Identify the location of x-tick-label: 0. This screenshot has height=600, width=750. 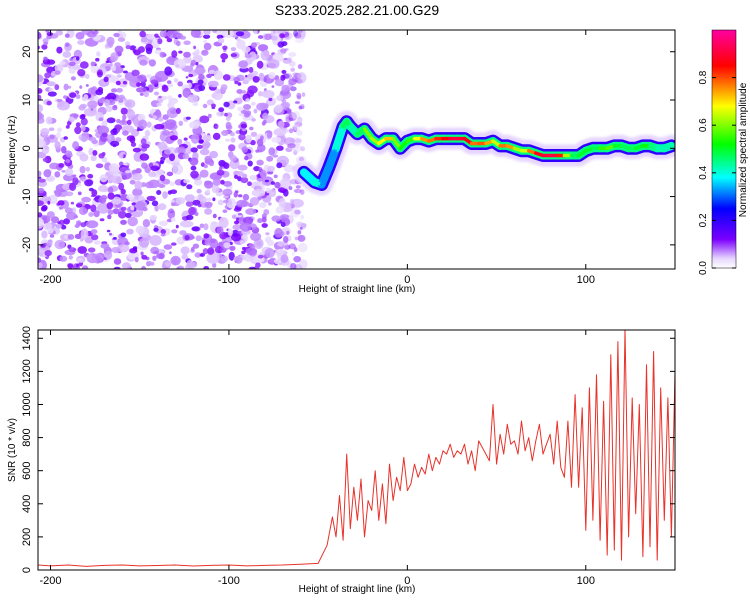
(407, 581).